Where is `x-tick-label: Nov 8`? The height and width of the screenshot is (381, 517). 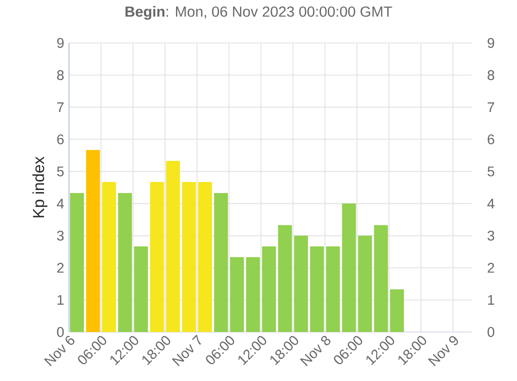
x-tick-label: Nov 8 is located at coordinates (315, 351).